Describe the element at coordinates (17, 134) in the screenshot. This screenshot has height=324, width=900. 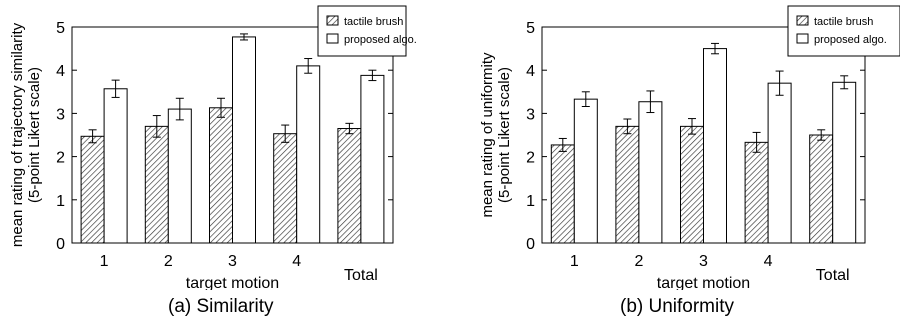
I see `y-axis-label: mean rating of trajectory similarity` at that location.